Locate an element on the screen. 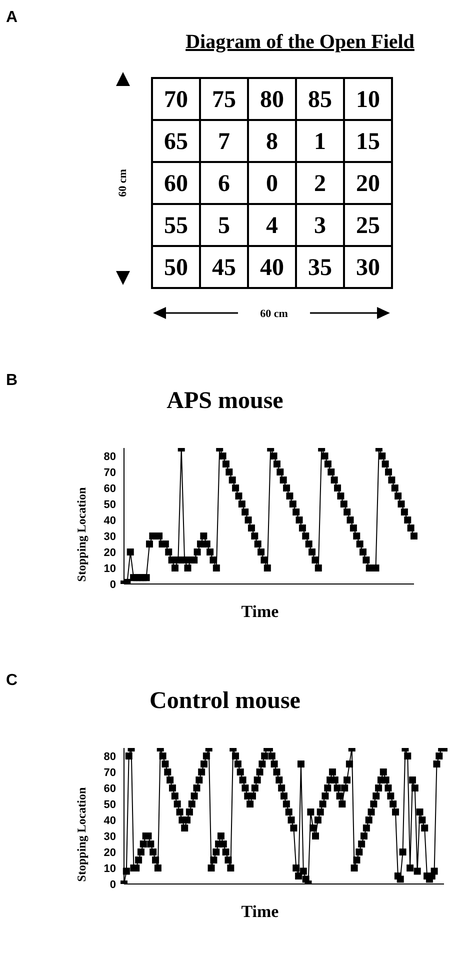  text: B is located at coordinates (12, 381).